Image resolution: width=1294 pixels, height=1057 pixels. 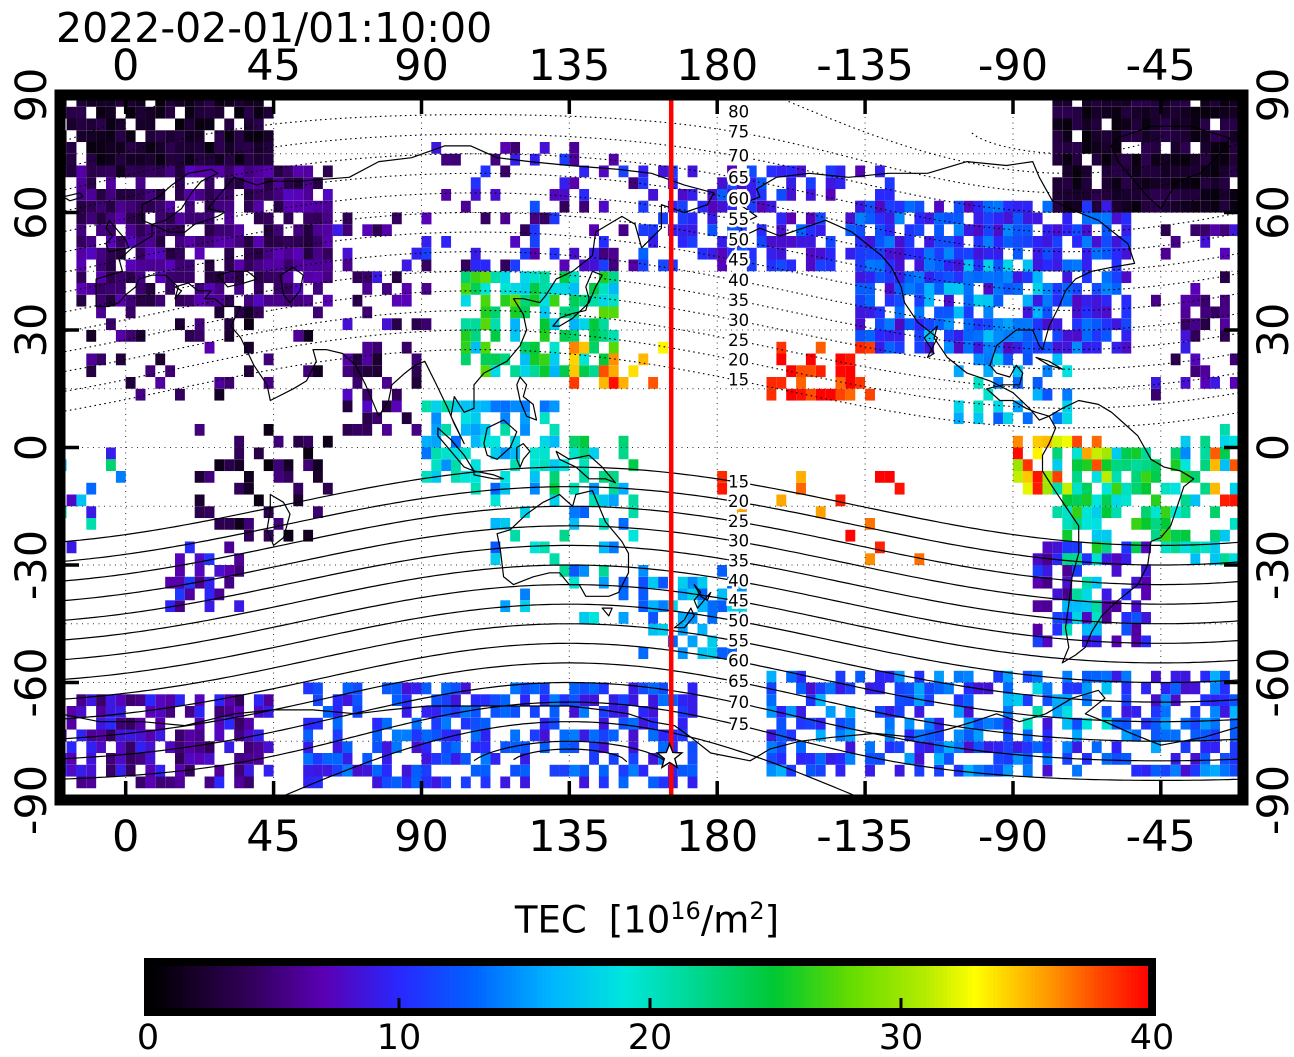 I want to click on contour-north, so click(x=651, y=193).